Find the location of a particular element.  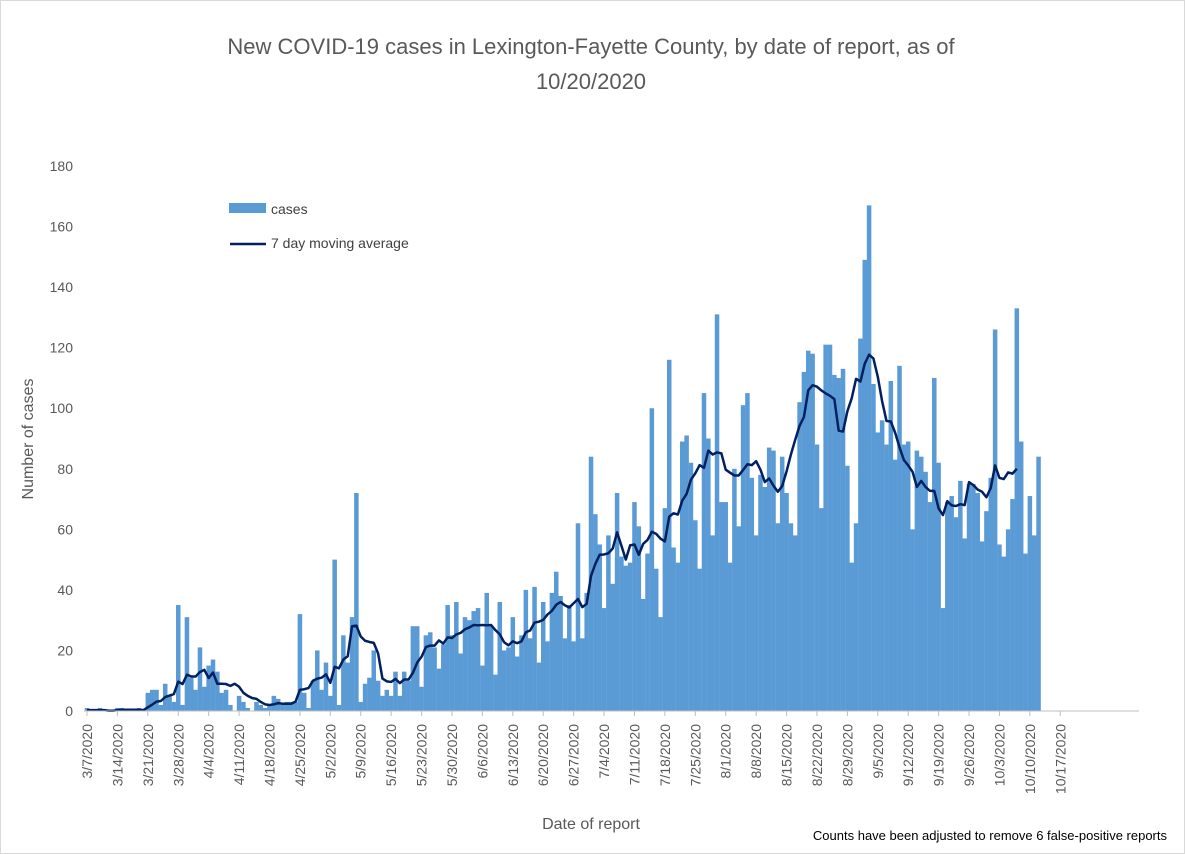

legend-label-cases: cases is located at coordinates (289, 209).